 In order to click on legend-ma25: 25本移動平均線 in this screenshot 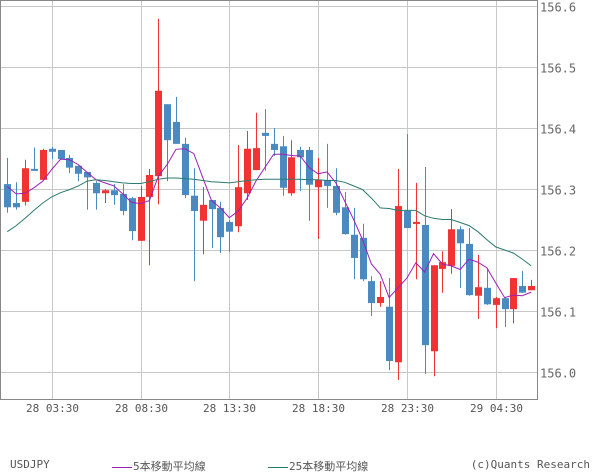, I will do `click(318, 466)`.